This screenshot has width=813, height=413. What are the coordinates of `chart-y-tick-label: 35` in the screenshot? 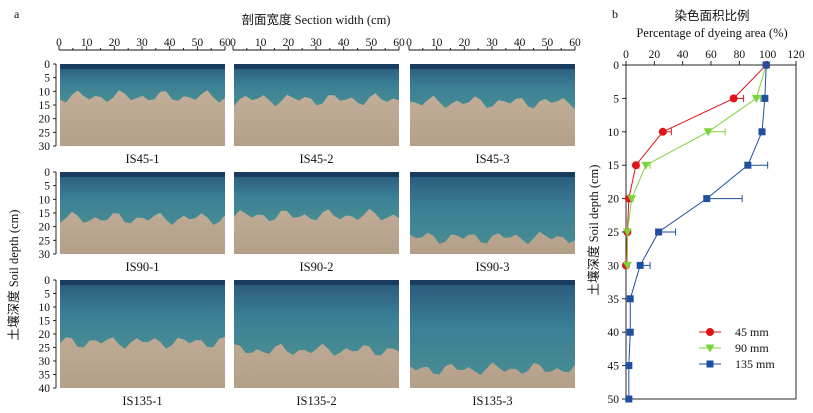 It's located at (614, 300).